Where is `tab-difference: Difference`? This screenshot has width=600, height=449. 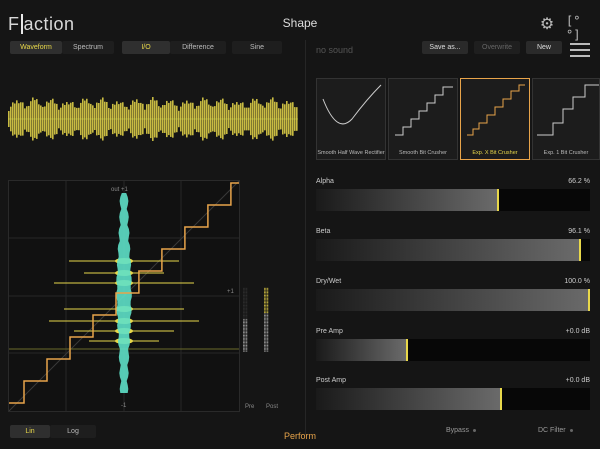
tab-difference: Difference is located at coordinates (198, 47).